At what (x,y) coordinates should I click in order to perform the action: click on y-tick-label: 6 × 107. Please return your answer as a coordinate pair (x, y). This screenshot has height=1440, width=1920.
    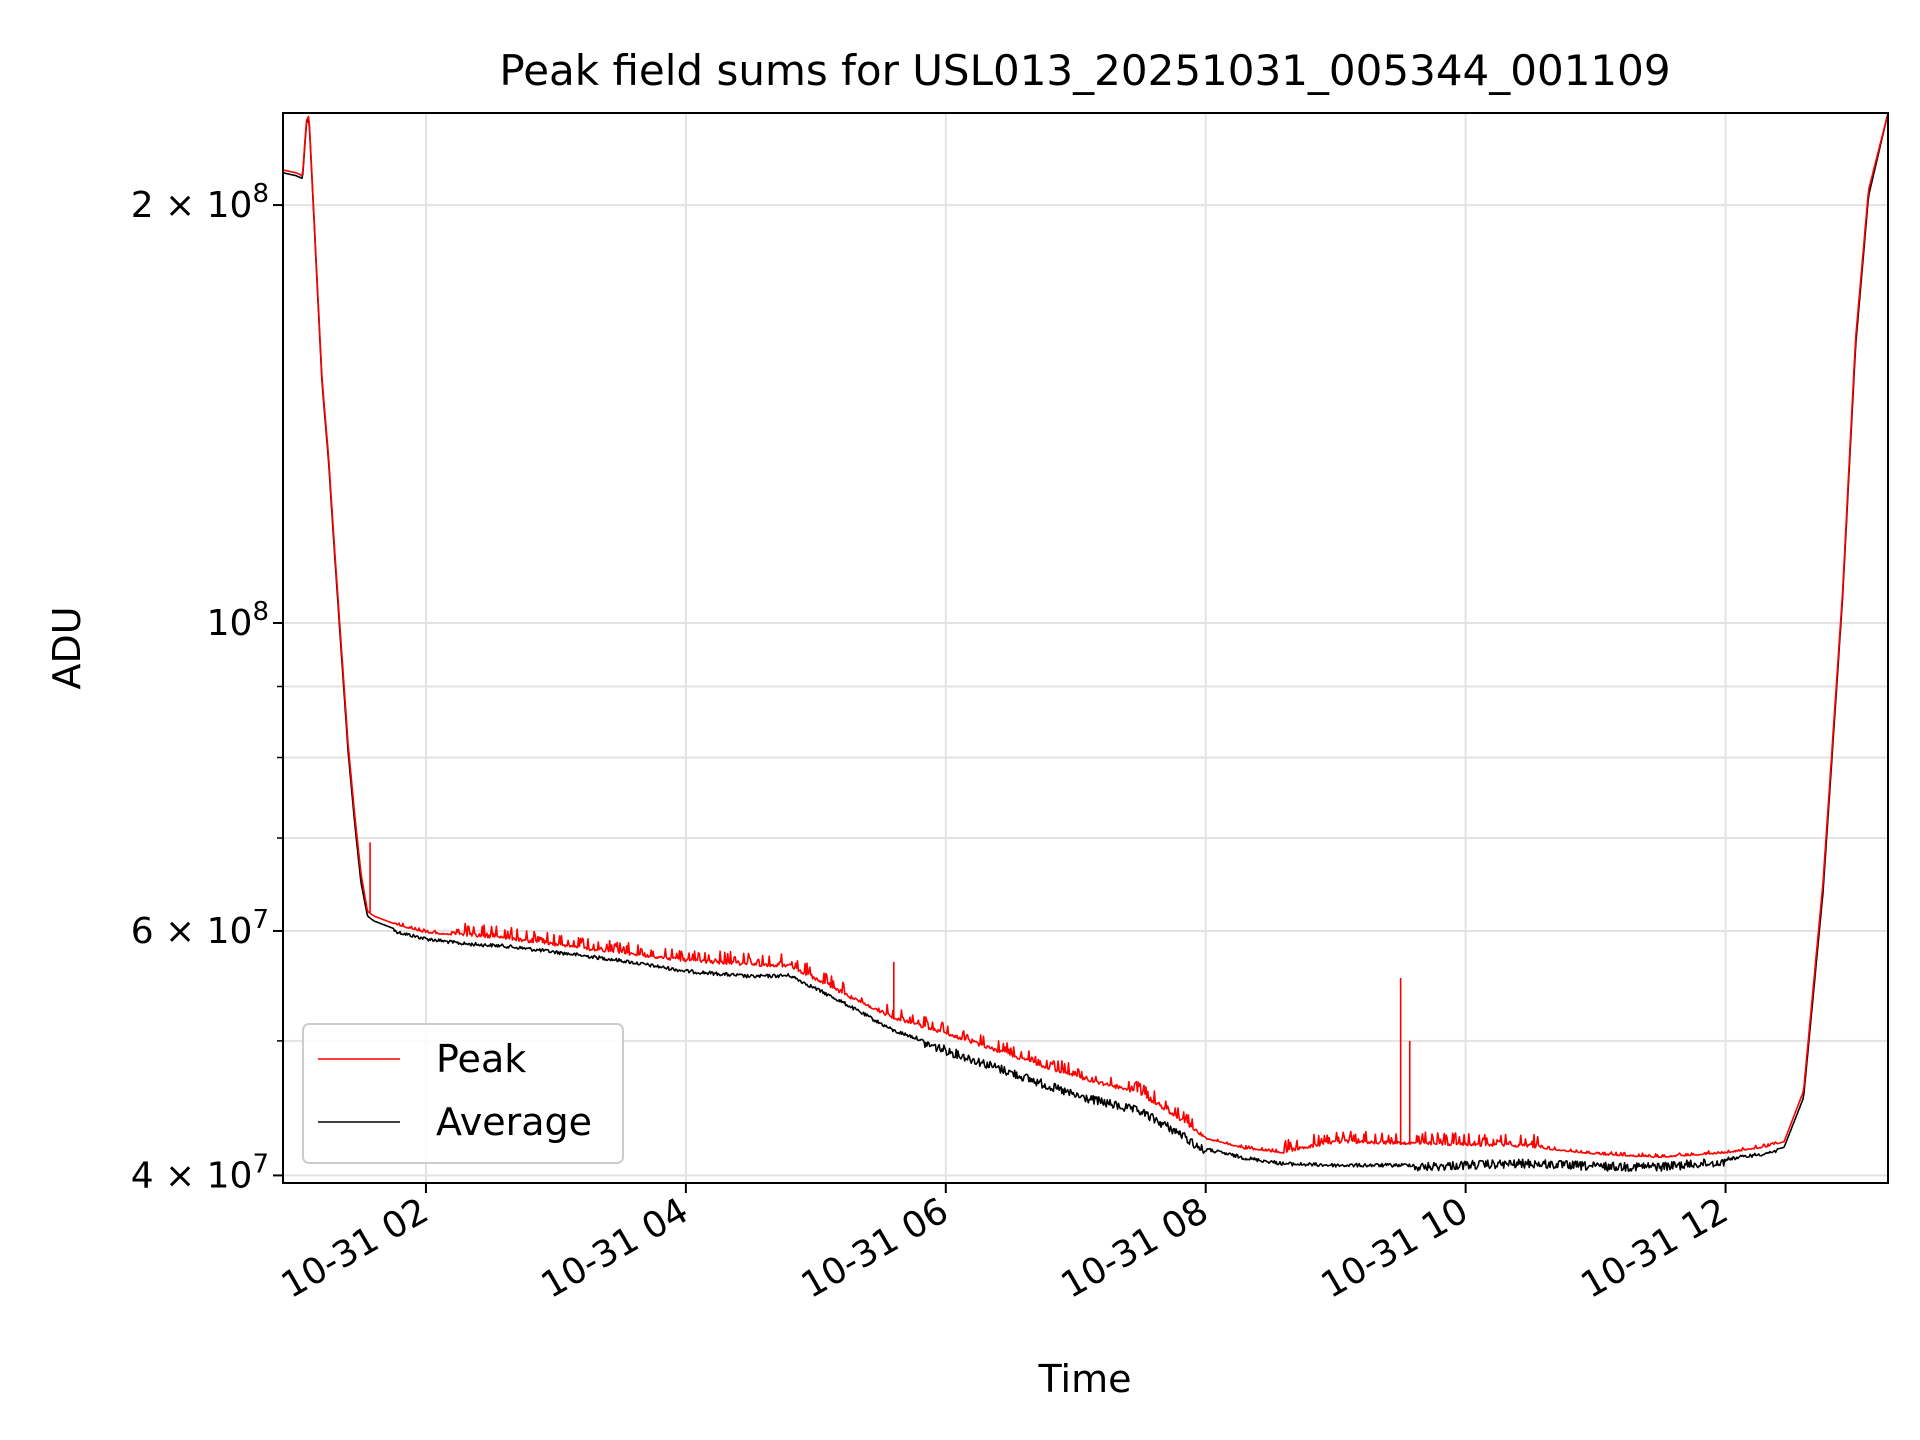
    Looking at the image, I should click on (200, 928).